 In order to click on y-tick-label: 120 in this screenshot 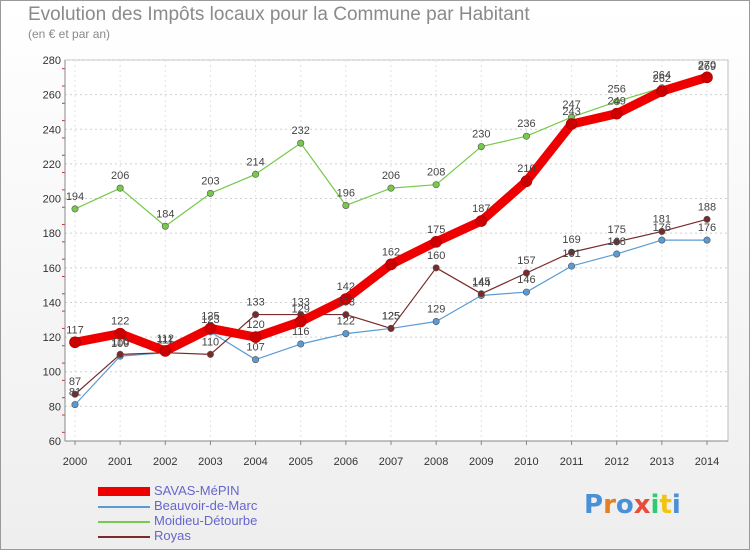, I will do `click(52, 338)`.